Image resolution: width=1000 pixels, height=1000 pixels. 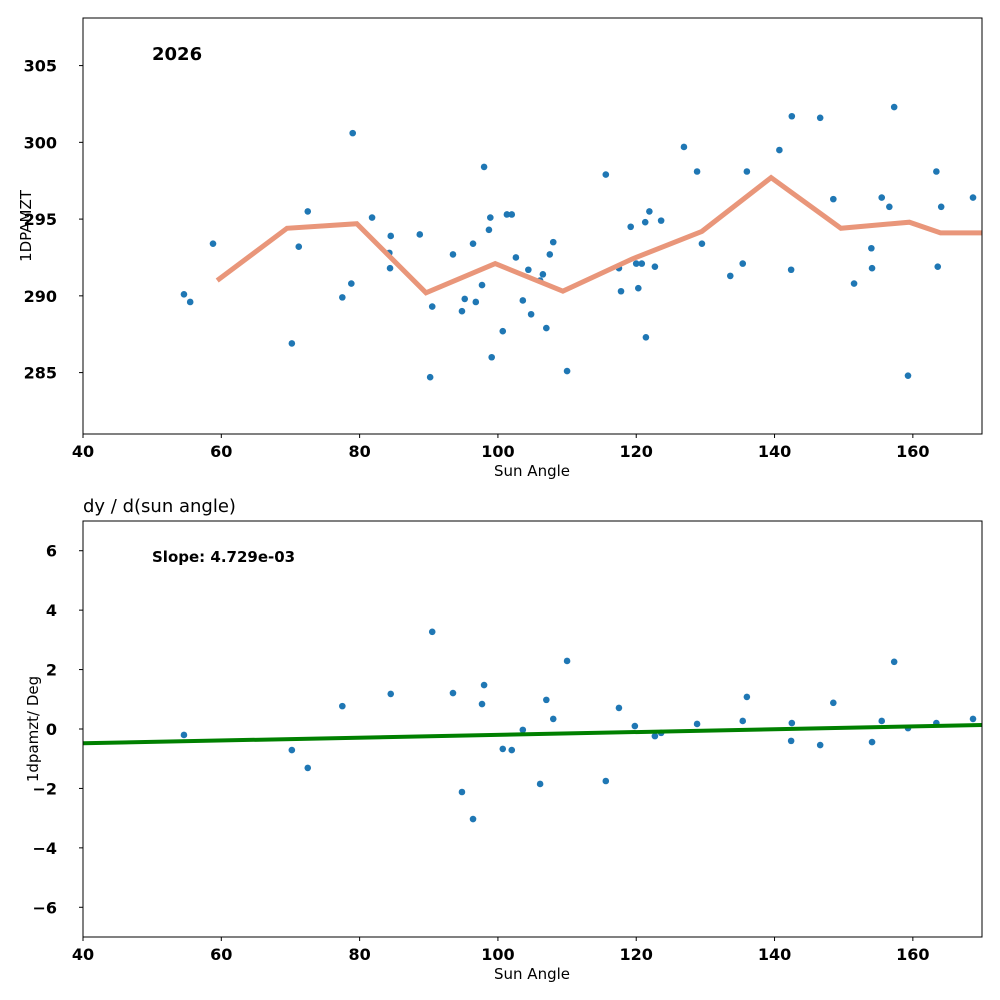 What do you see at coordinates (532, 734) in the screenshot?
I see `fit-line` at bounding box center [532, 734].